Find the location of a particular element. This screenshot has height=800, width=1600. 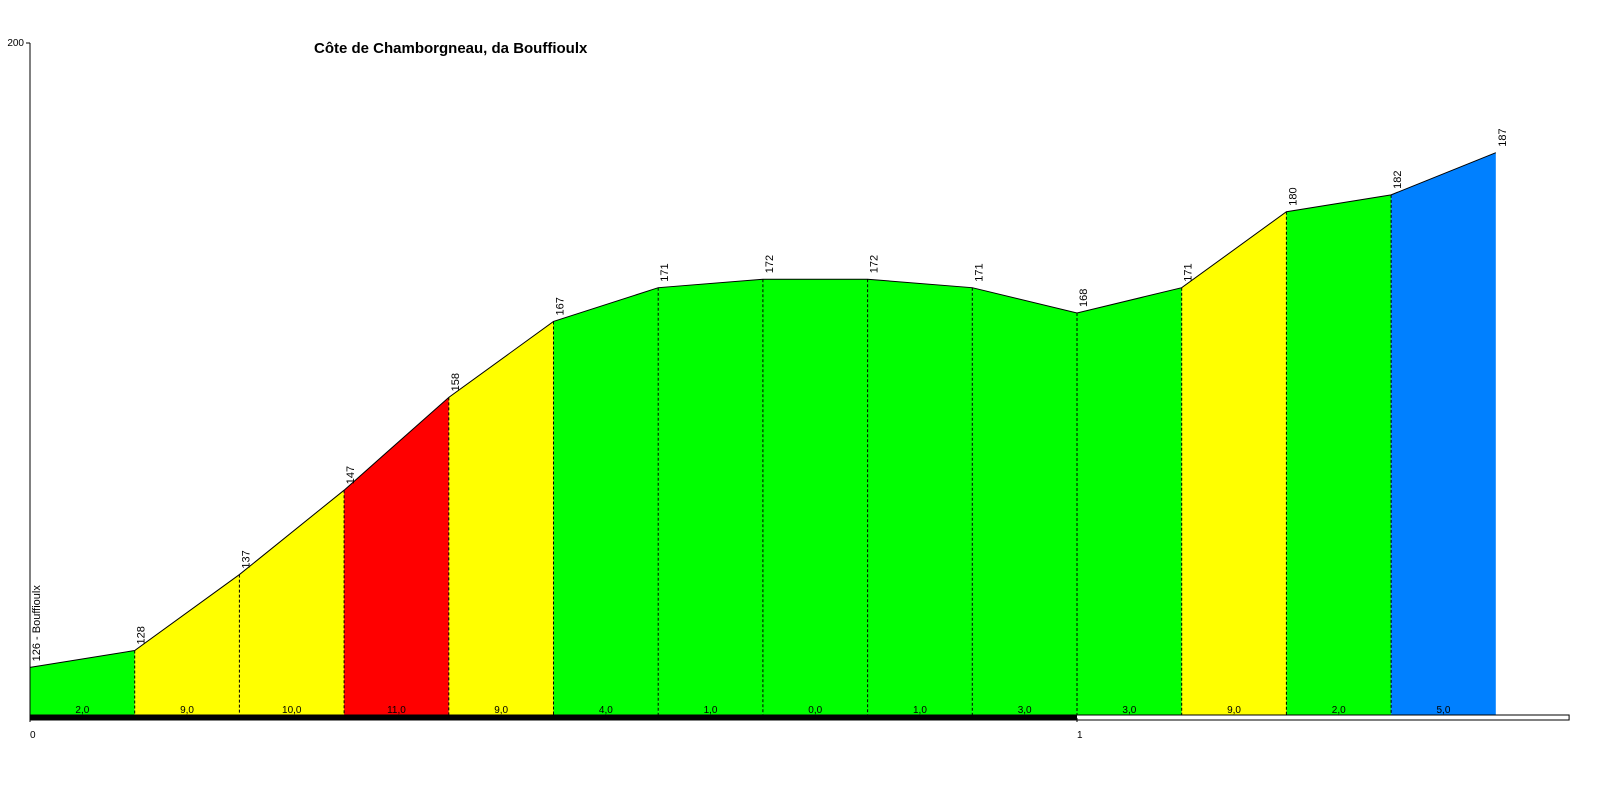

x-axis-bar-fill is located at coordinates (553, 717).